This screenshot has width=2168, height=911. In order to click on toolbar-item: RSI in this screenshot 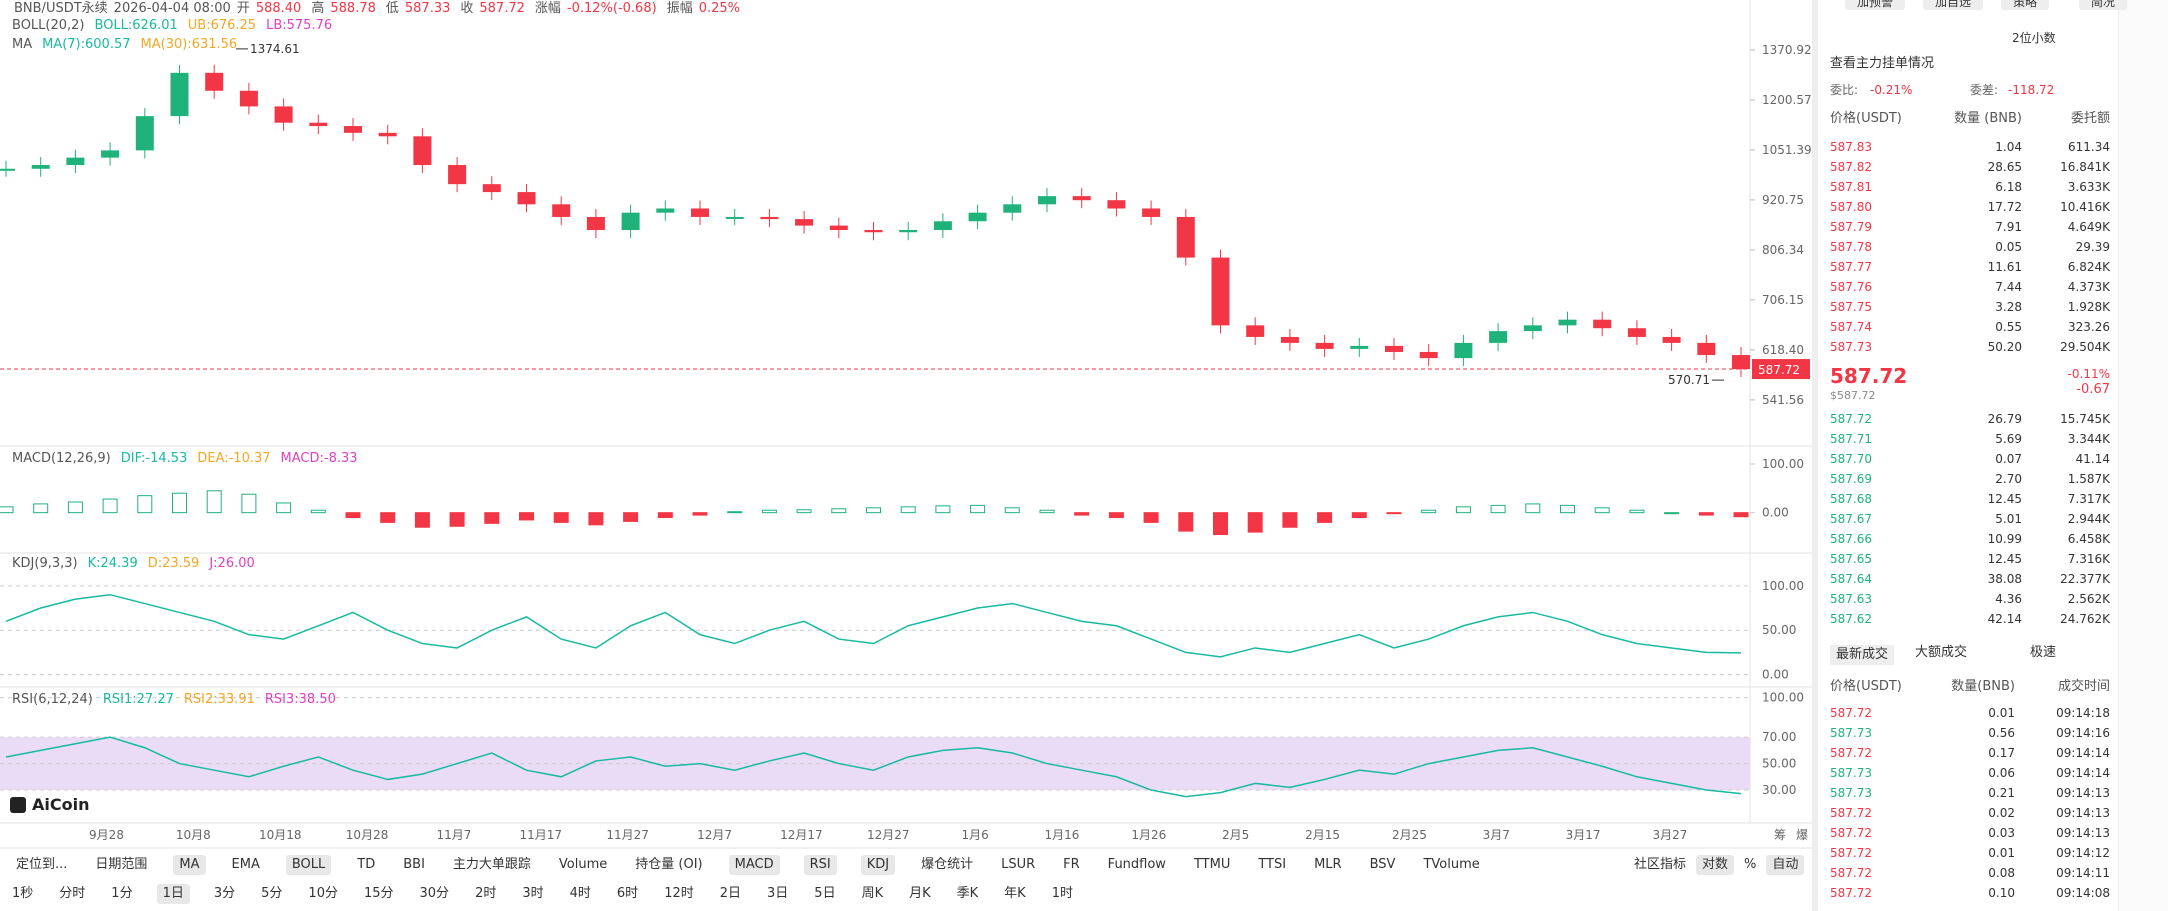, I will do `click(820, 865)`.